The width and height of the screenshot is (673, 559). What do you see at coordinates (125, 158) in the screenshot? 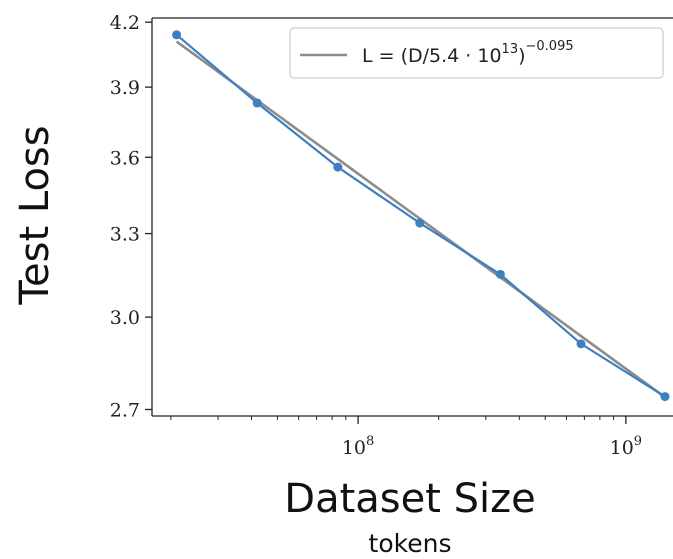
I see `y-tick-label: 3.6` at bounding box center [125, 158].